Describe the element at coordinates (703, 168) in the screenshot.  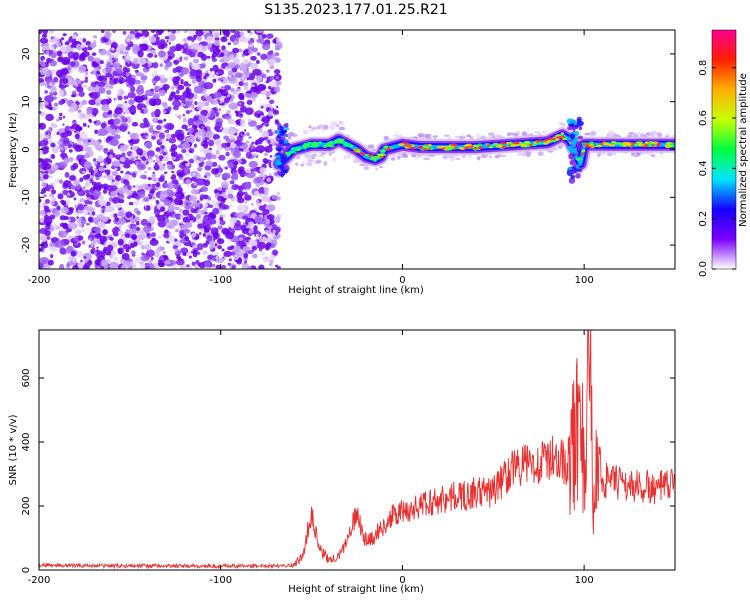
I see `colorbar-tick-label: 0.4` at that location.